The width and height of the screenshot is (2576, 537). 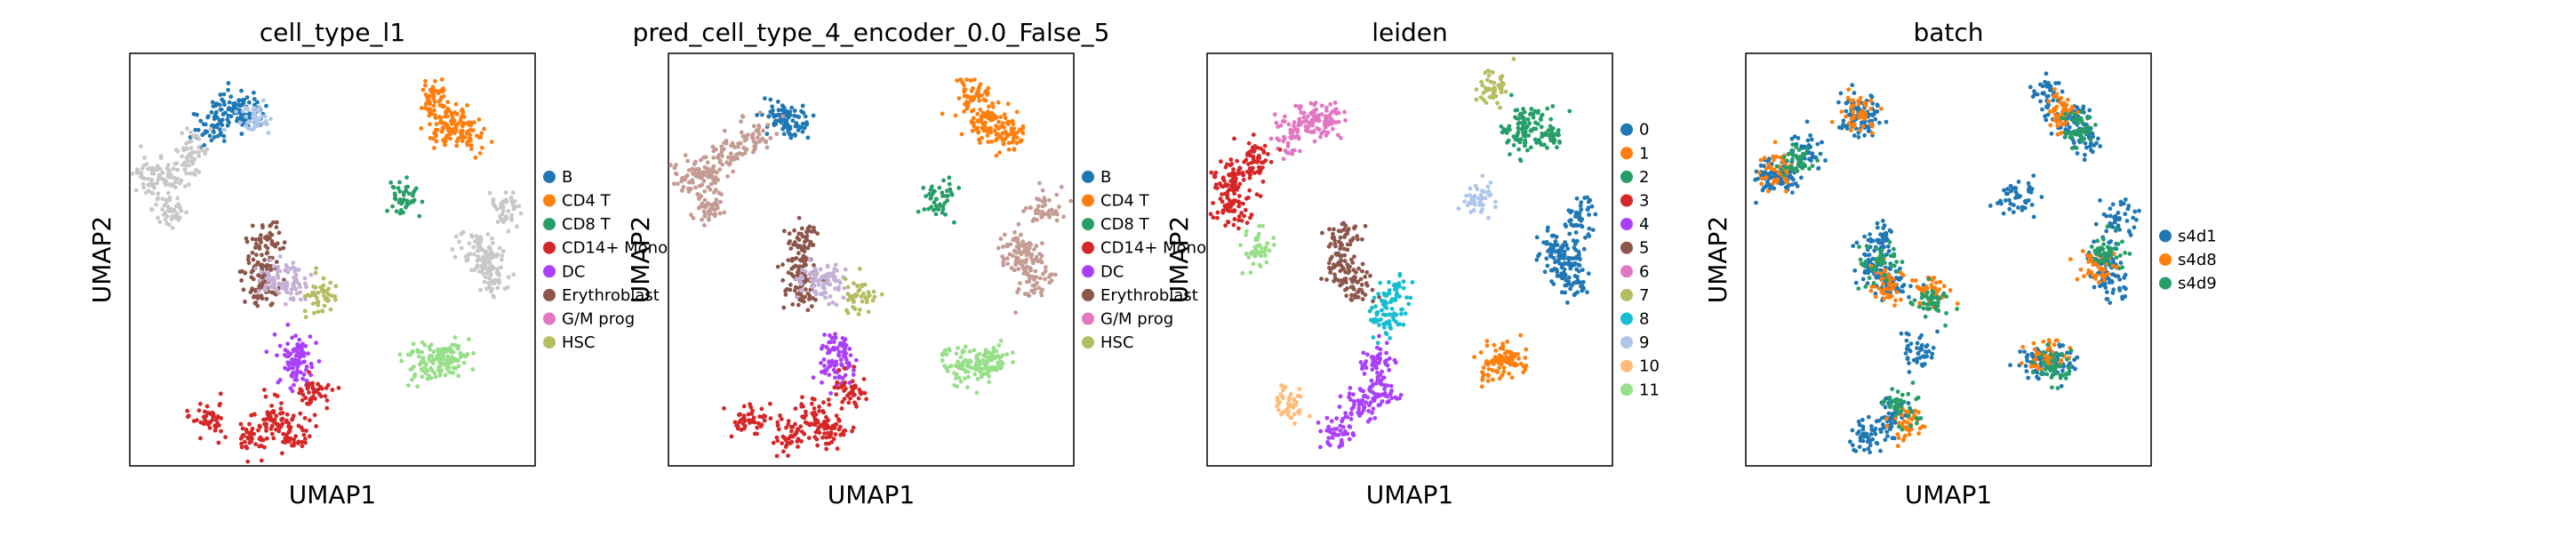 What do you see at coordinates (1649, 390) in the screenshot?
I see `legend-label: 11` at bounding box center [1649, 390].